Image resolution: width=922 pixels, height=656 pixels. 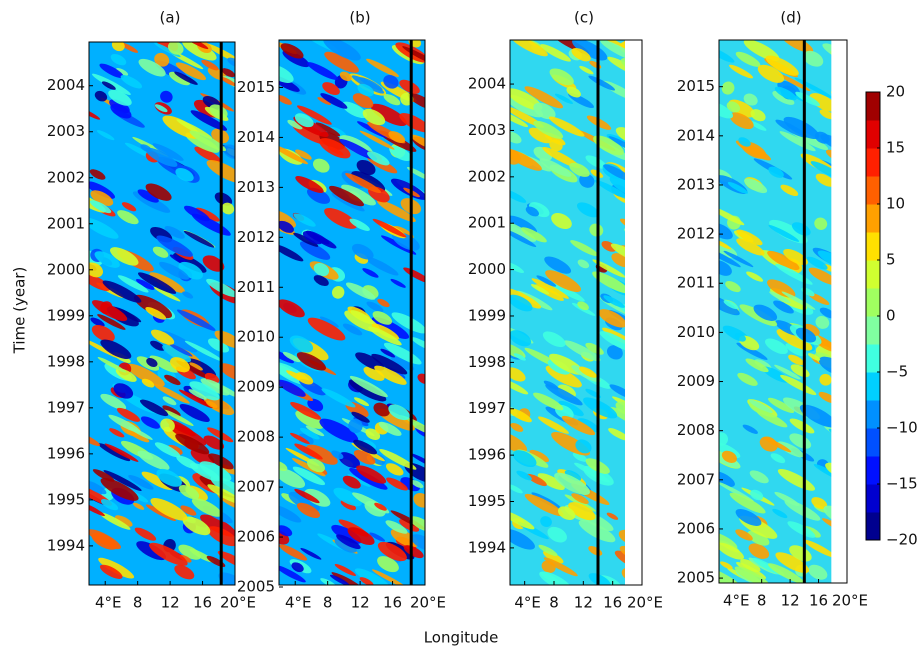 What do you see at coordinates (487, 501) in the screenshot?
I see `y-tick-label: 1995` at bounding box center [487, 501].